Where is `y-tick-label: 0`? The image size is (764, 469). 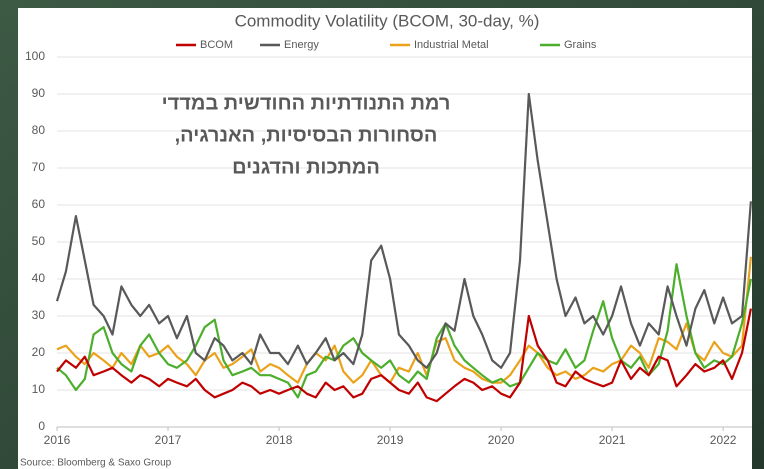 y-tick-label: 0 is located at coordinates (41, 426).